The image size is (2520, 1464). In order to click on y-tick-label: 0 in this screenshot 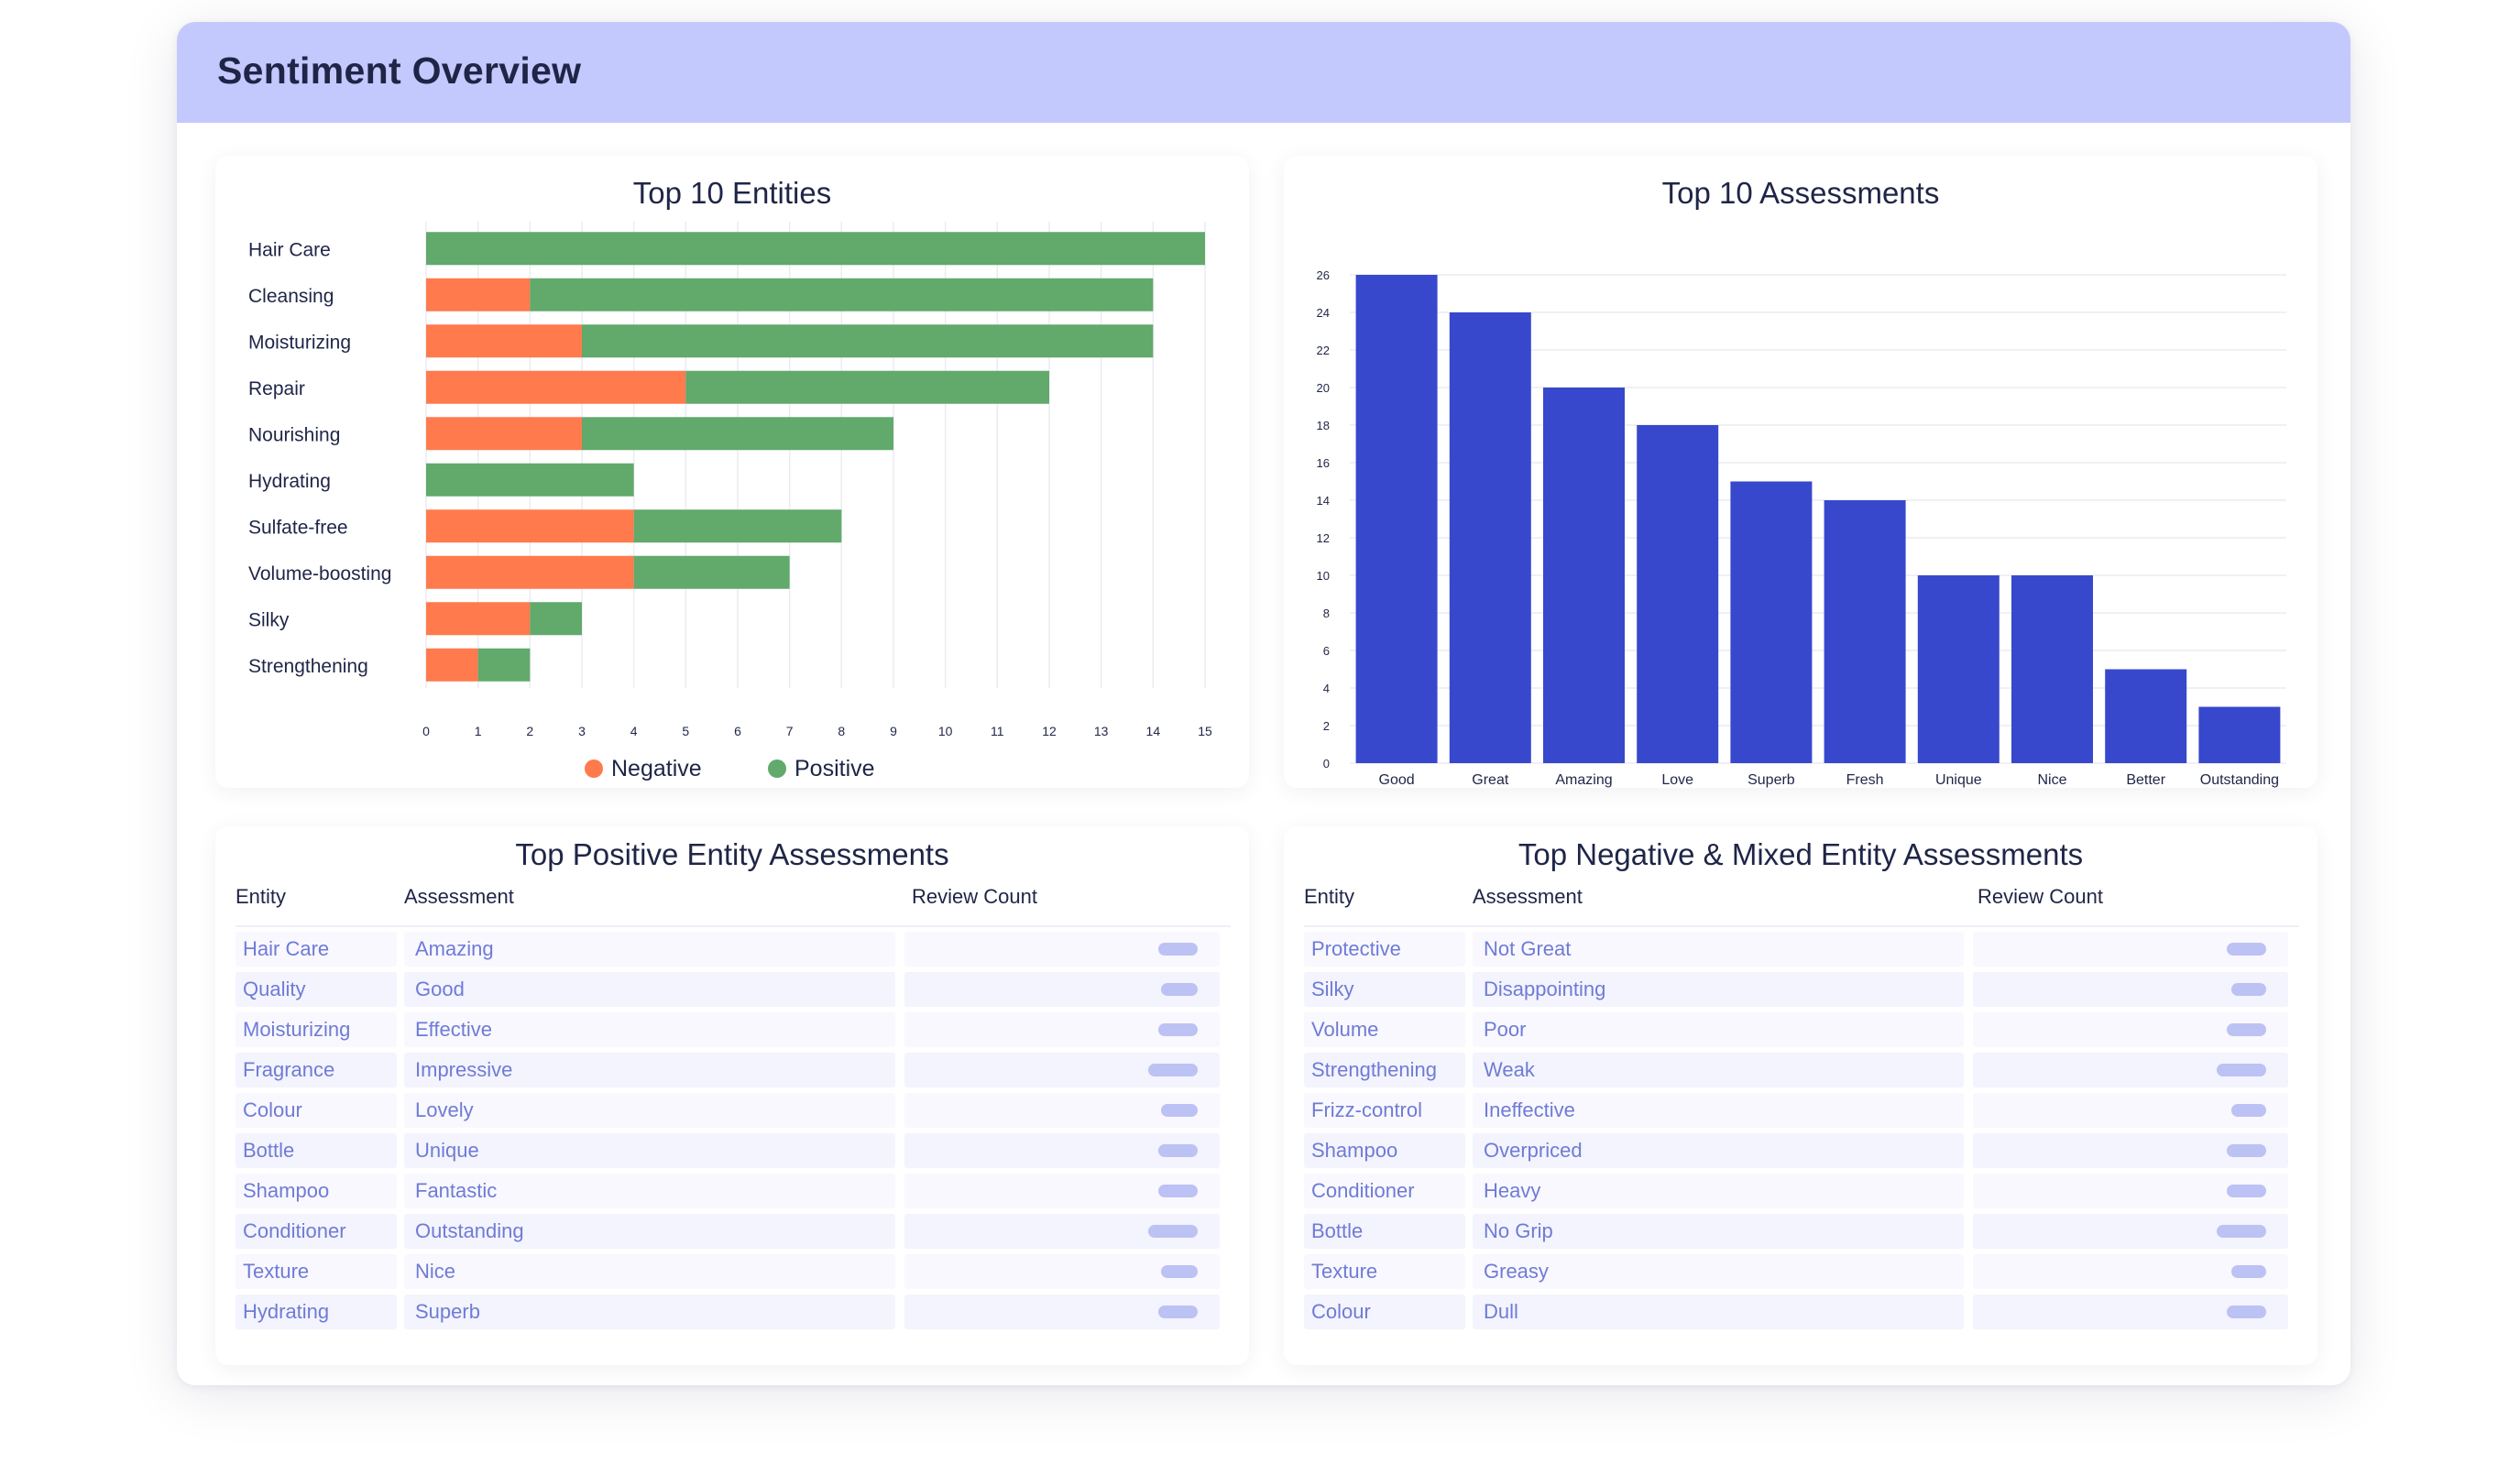, I will do `click(1326, 763)`.